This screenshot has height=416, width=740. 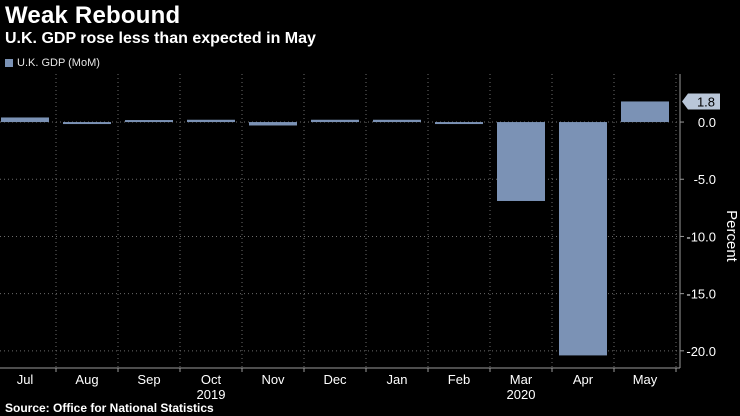 I want to click on y-tick-label: -15.0, so click(x=701, y=294).